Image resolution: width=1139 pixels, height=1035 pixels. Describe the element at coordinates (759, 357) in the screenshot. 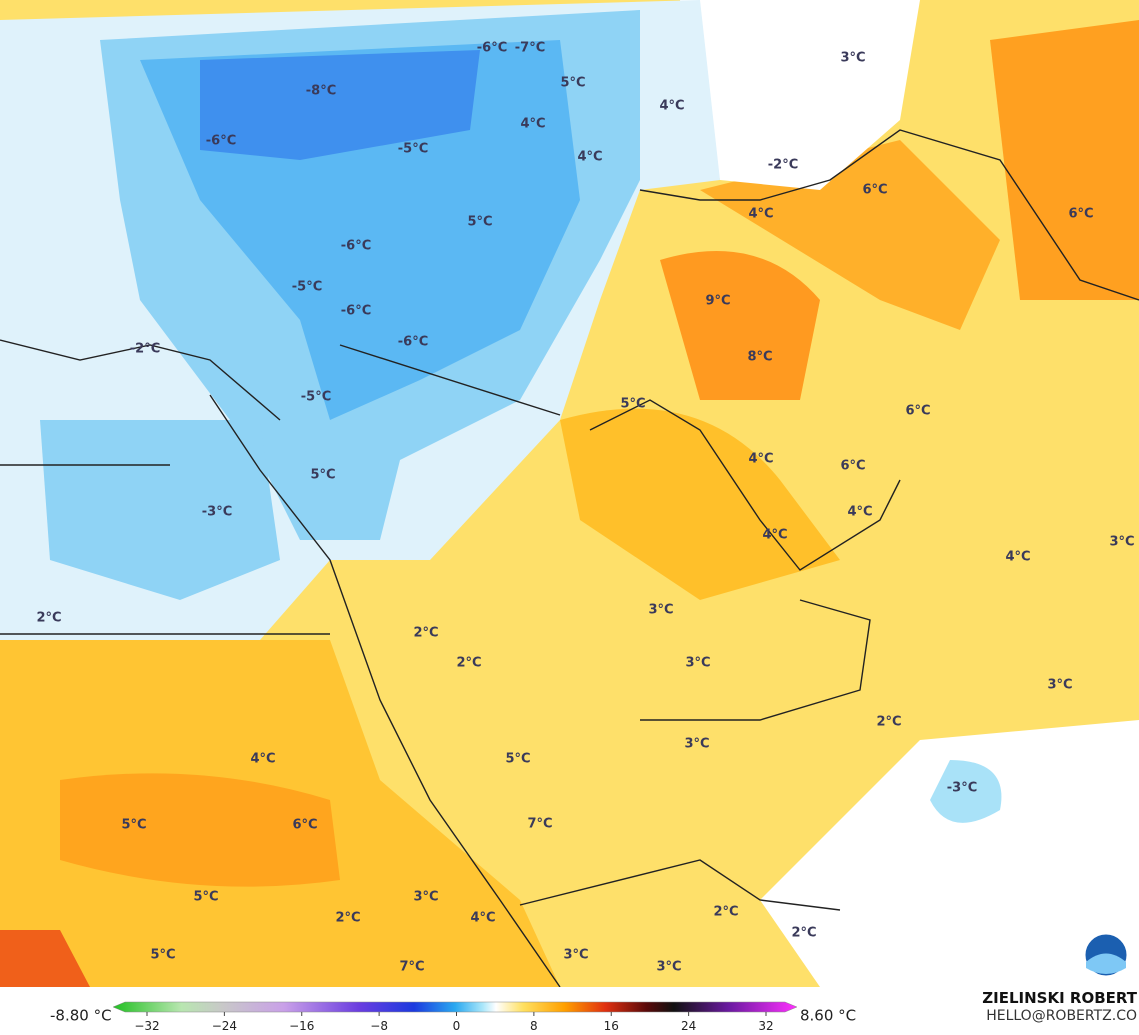

I see `map-label: 8°C` at that location.